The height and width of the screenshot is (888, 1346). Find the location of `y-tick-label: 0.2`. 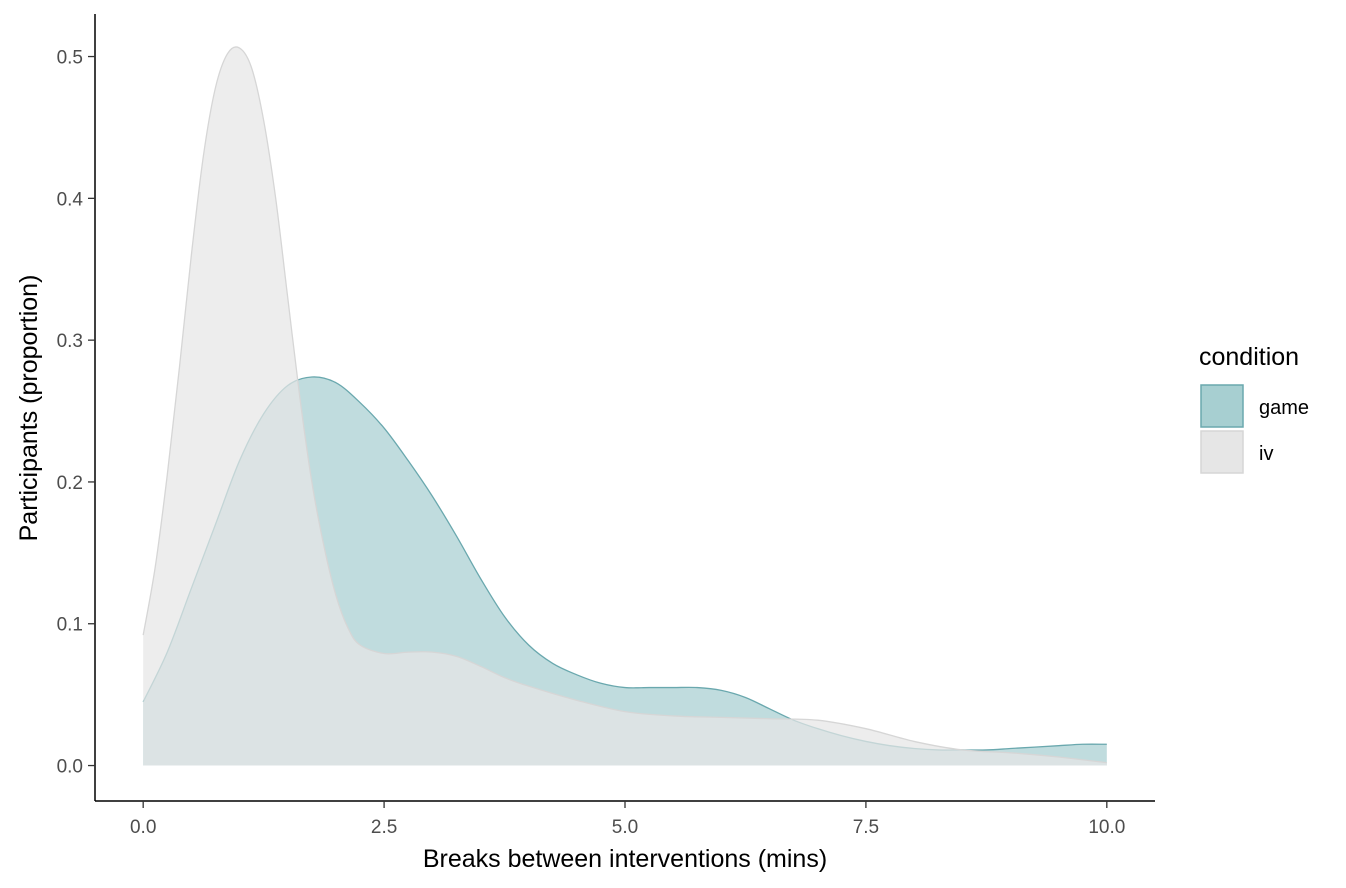

y-tick-label: 0.2 is located at coordinates (70, 483).